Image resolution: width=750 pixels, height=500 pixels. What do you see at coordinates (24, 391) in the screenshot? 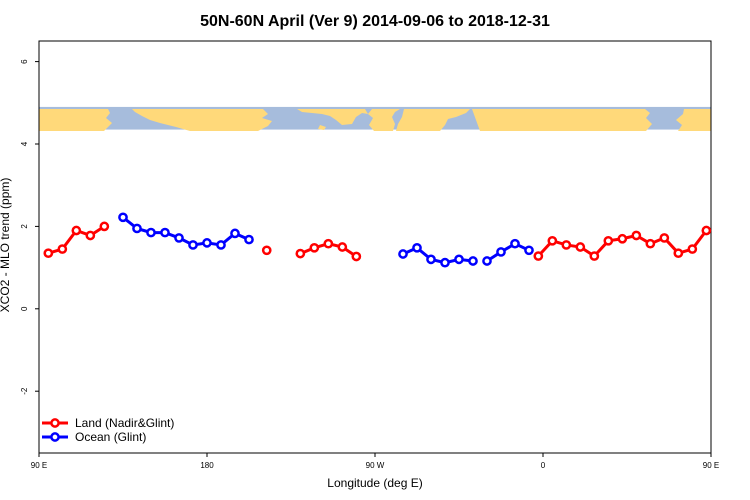
I see `y-tick-label: -2` at bounding box center [24, 391].